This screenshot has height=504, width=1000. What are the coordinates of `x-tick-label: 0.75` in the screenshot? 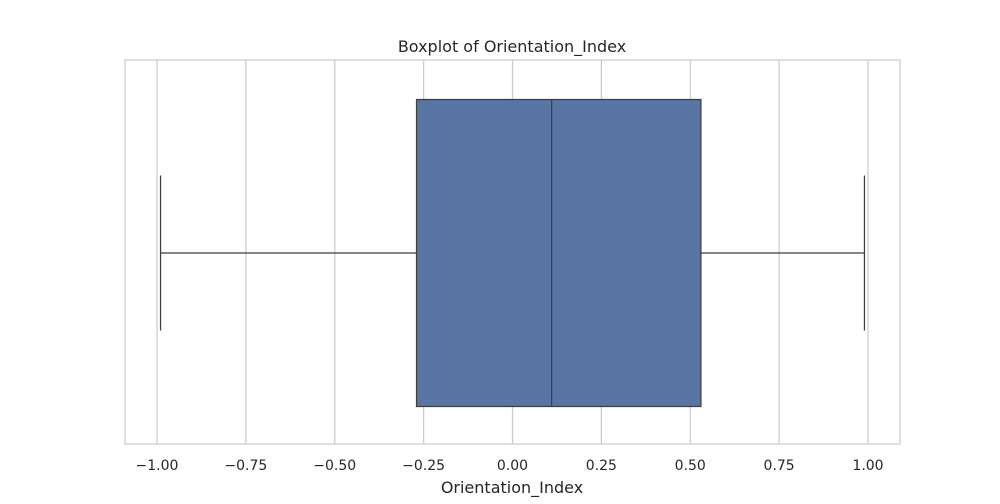 It's located at (779, 466).